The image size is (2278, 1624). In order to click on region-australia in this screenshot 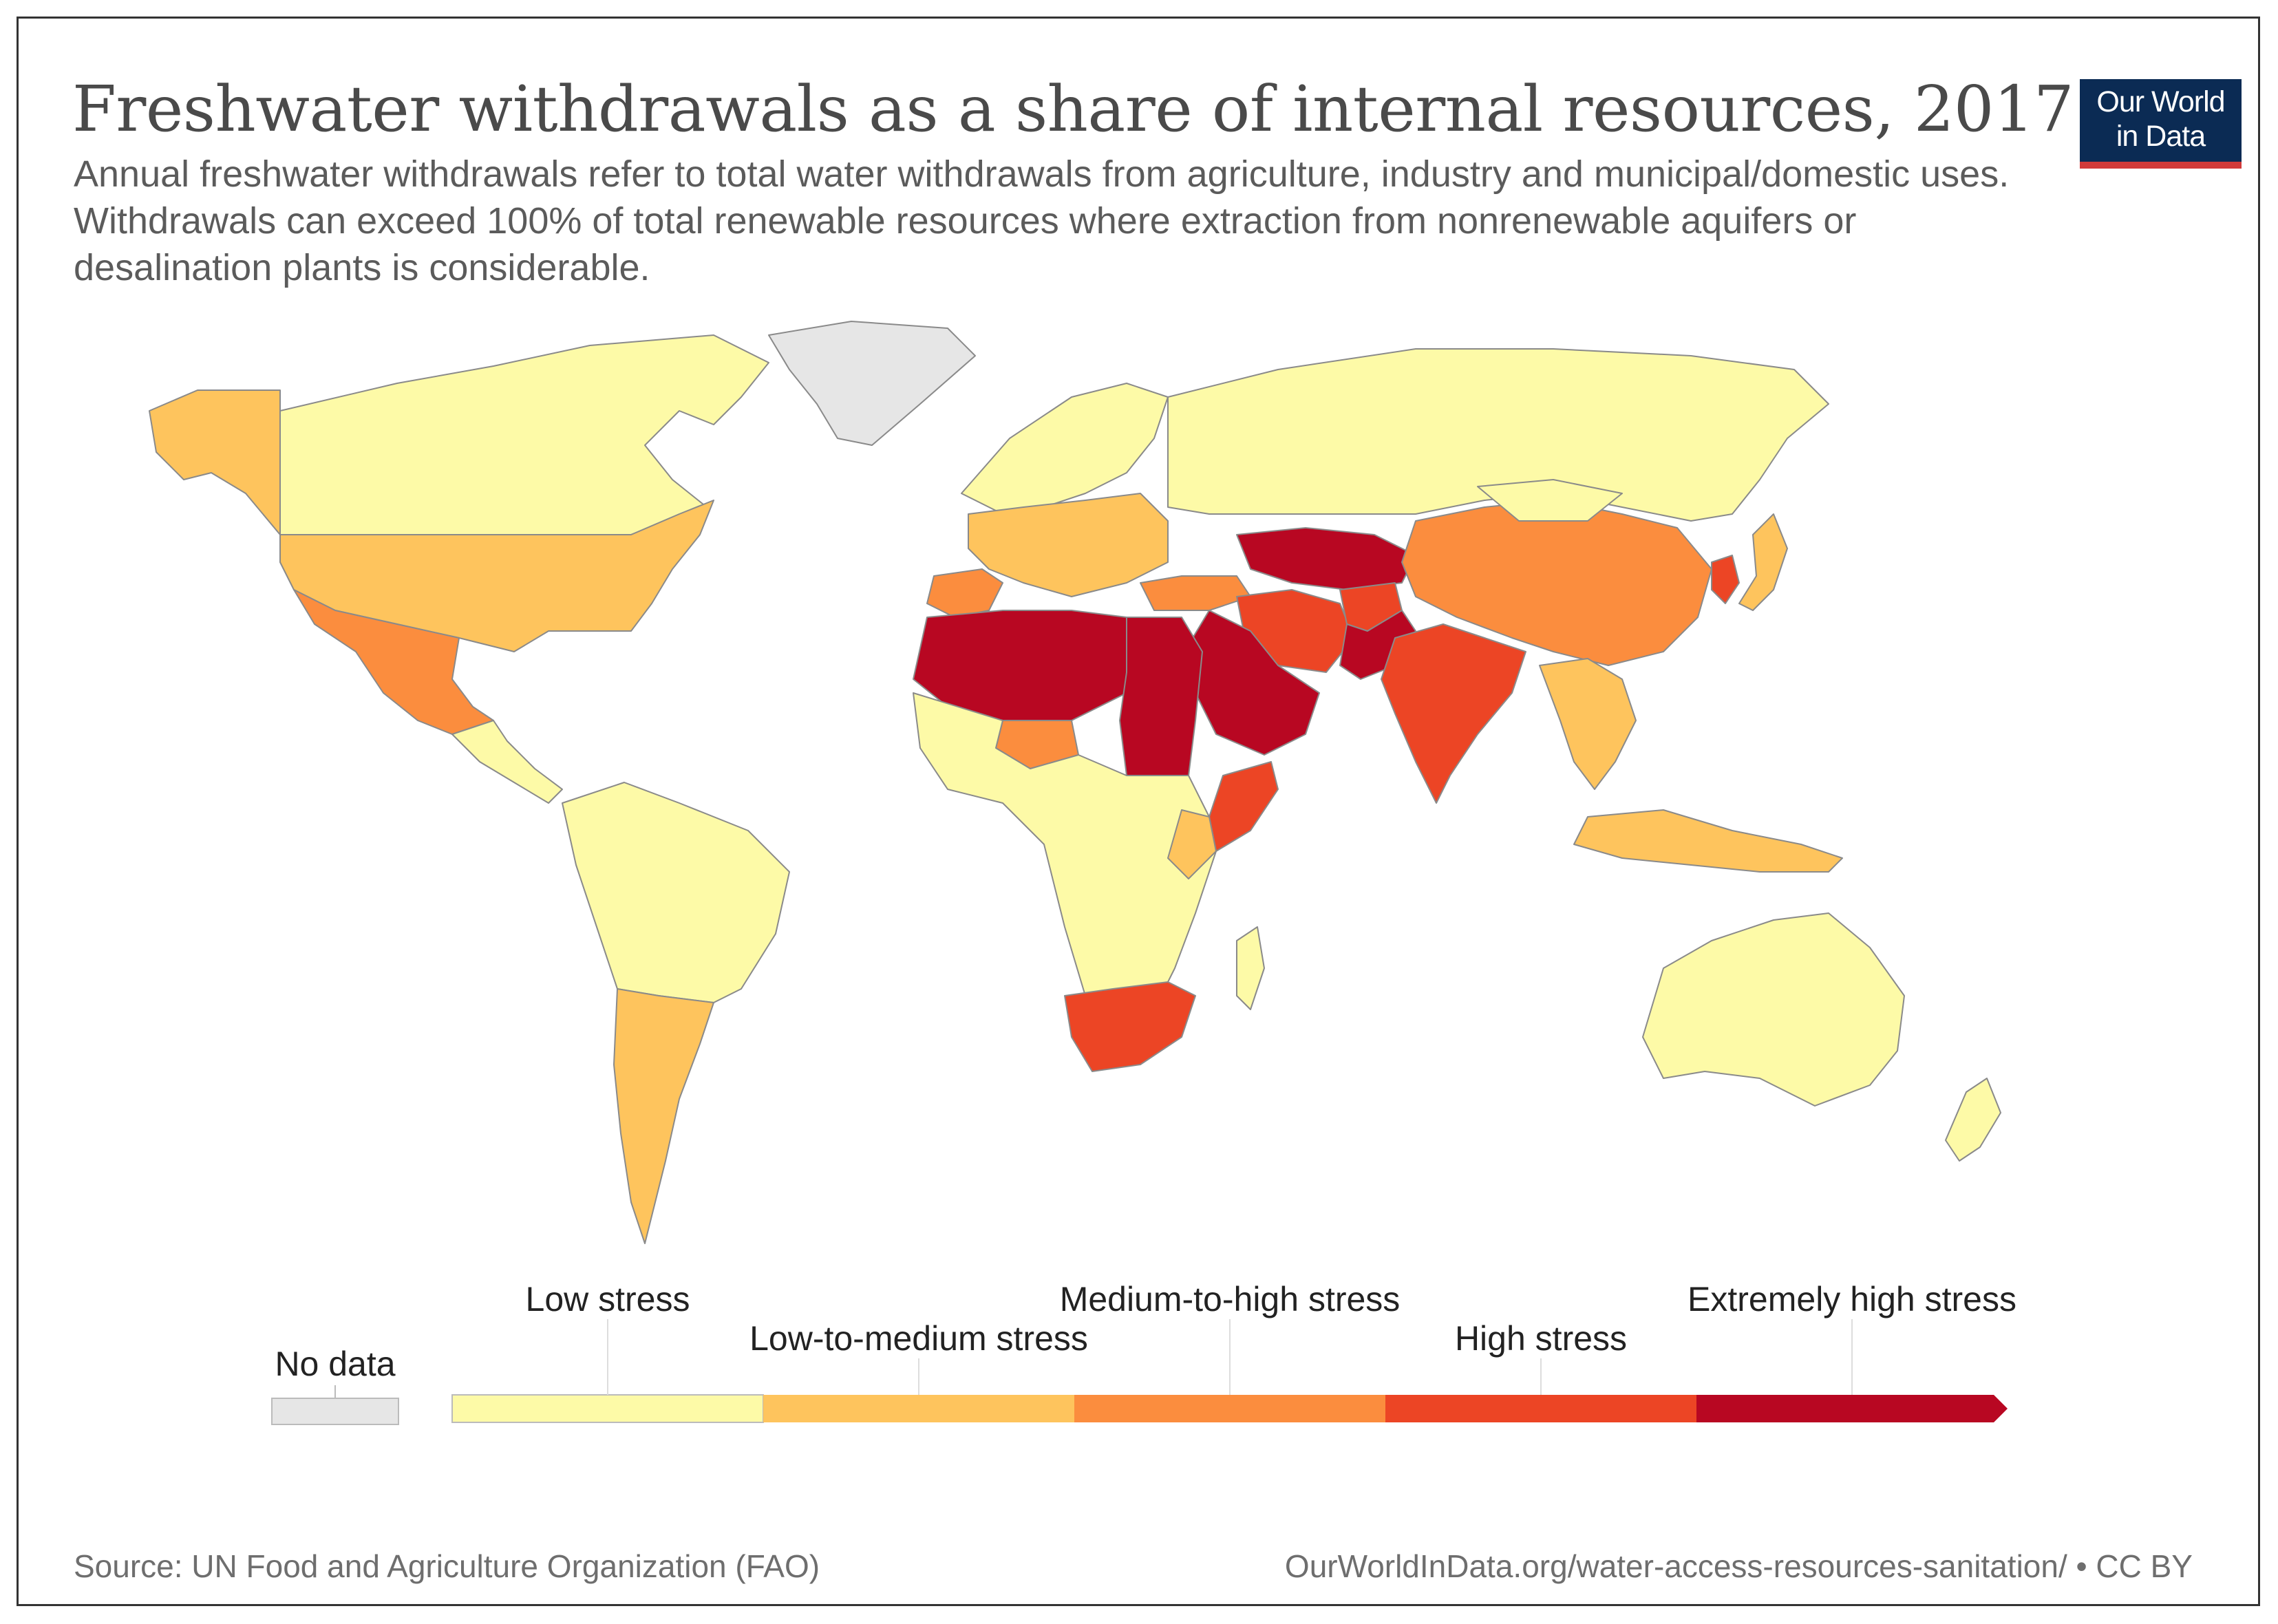, I will do `click(1773, 1009)`.